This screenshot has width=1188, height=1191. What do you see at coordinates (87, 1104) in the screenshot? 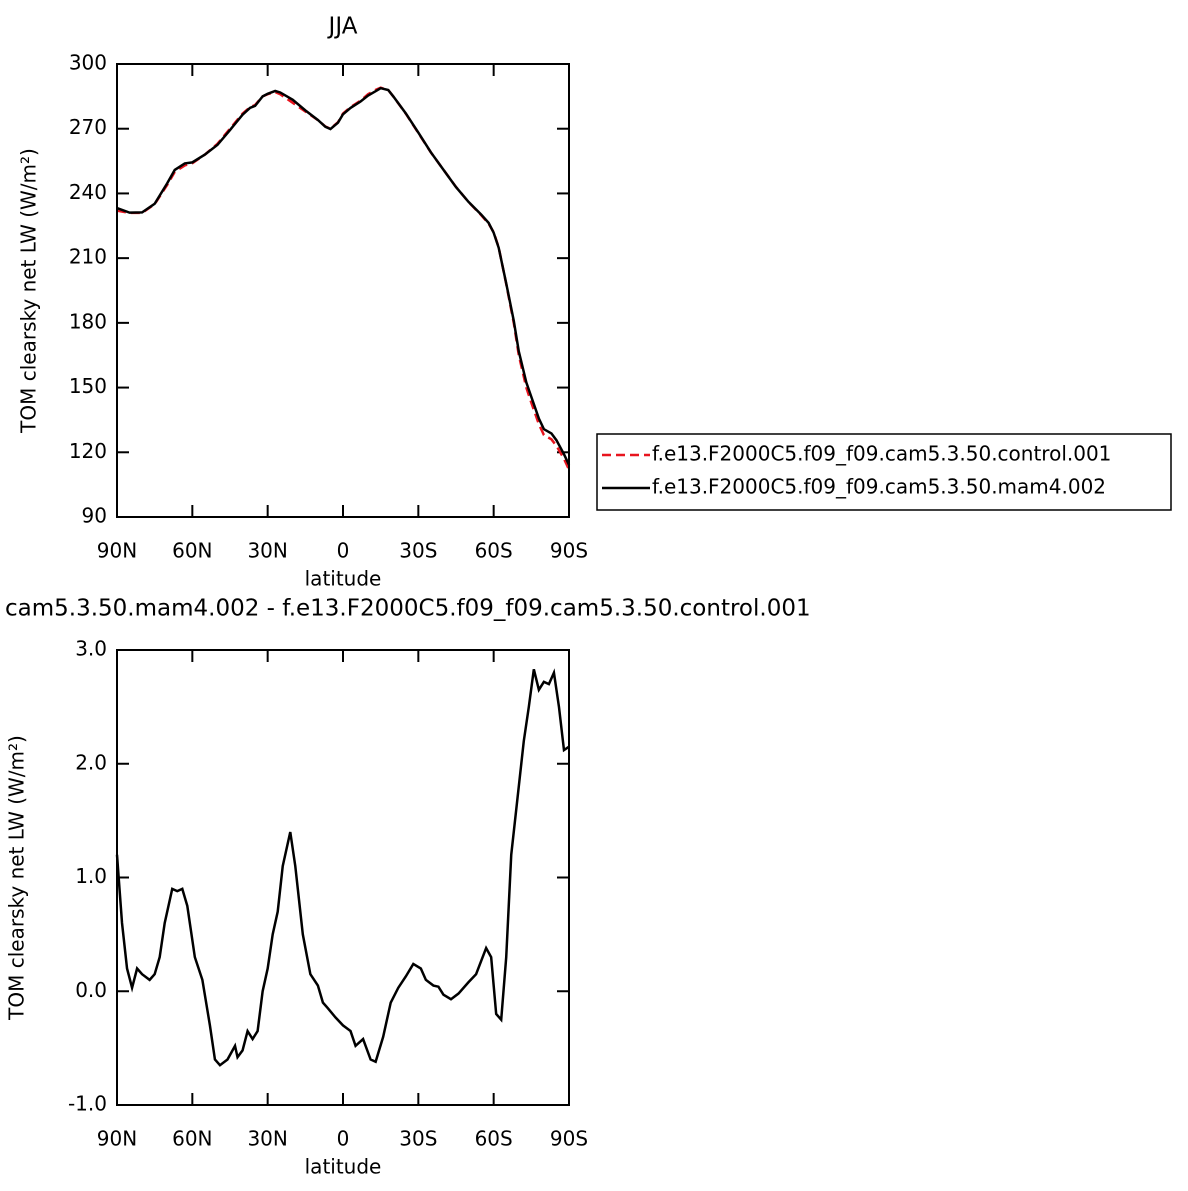
I see `y-tick-label: -1.0` at bounding box center [87, 1104].